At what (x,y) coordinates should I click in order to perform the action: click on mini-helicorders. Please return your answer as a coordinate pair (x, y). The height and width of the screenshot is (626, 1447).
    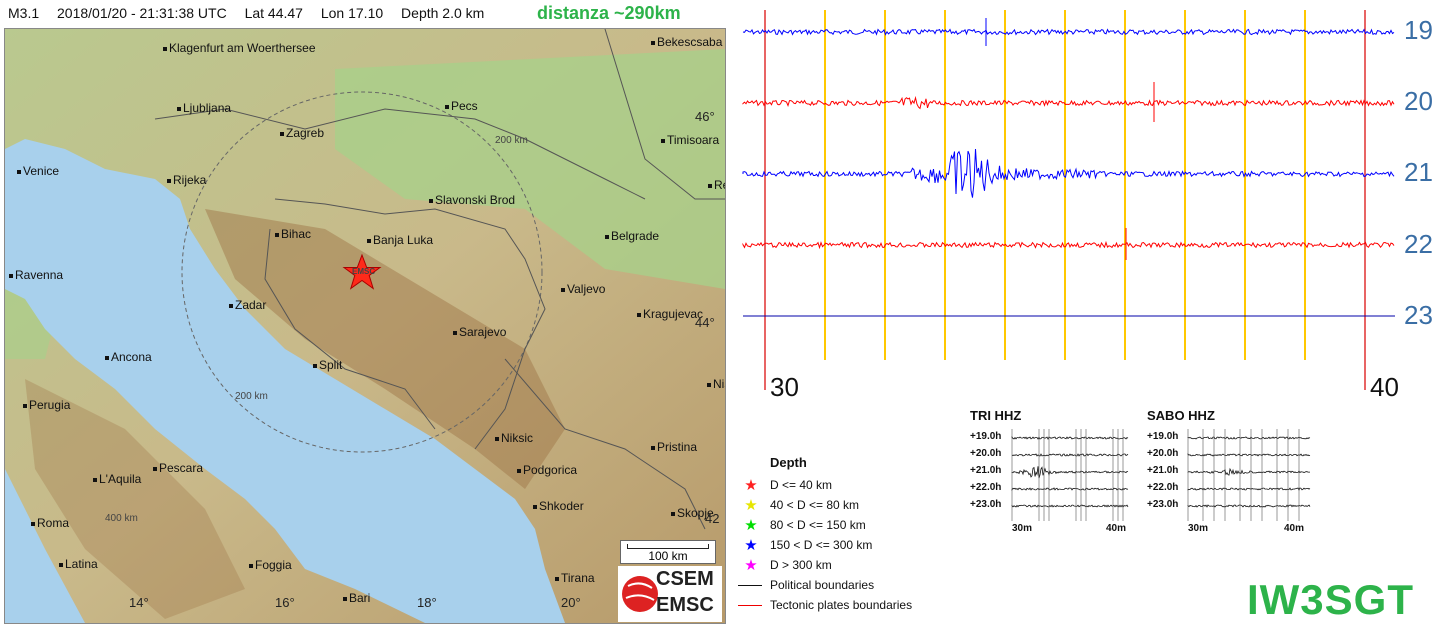
    Looking at the image, I should click on (1161, 475).